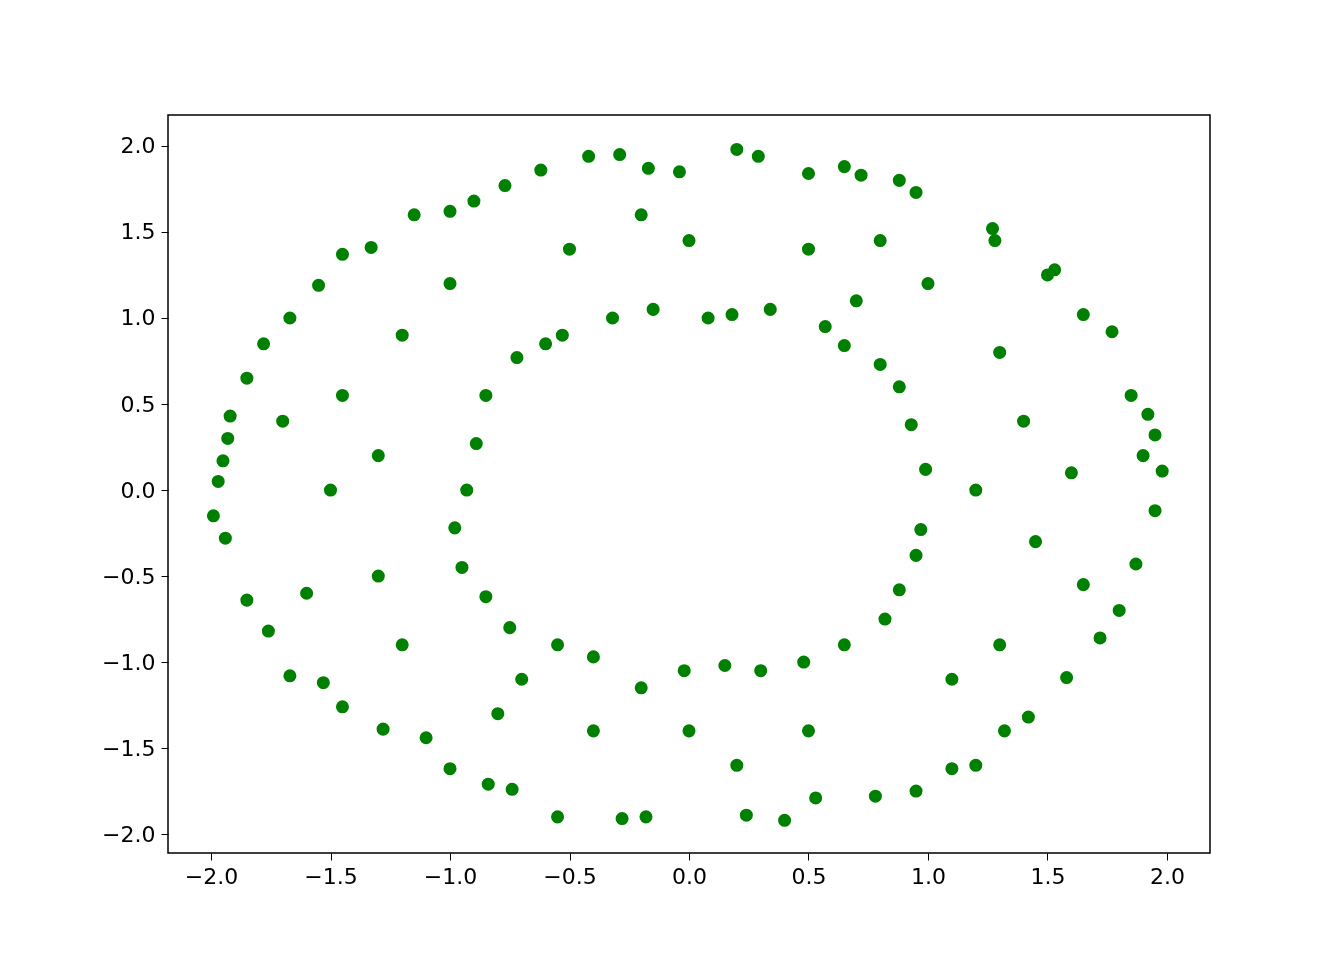  I want to click on y-tick-label: 1.0, so click(138, 318).